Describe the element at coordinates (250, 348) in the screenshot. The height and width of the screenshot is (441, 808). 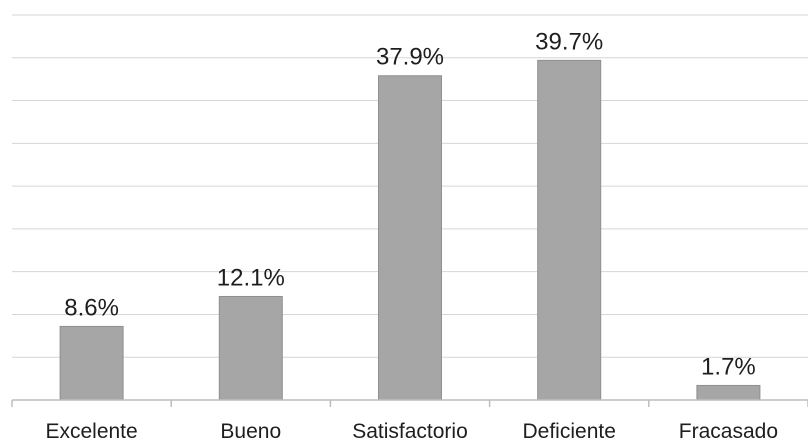
I see `bar-bueno` at that location.